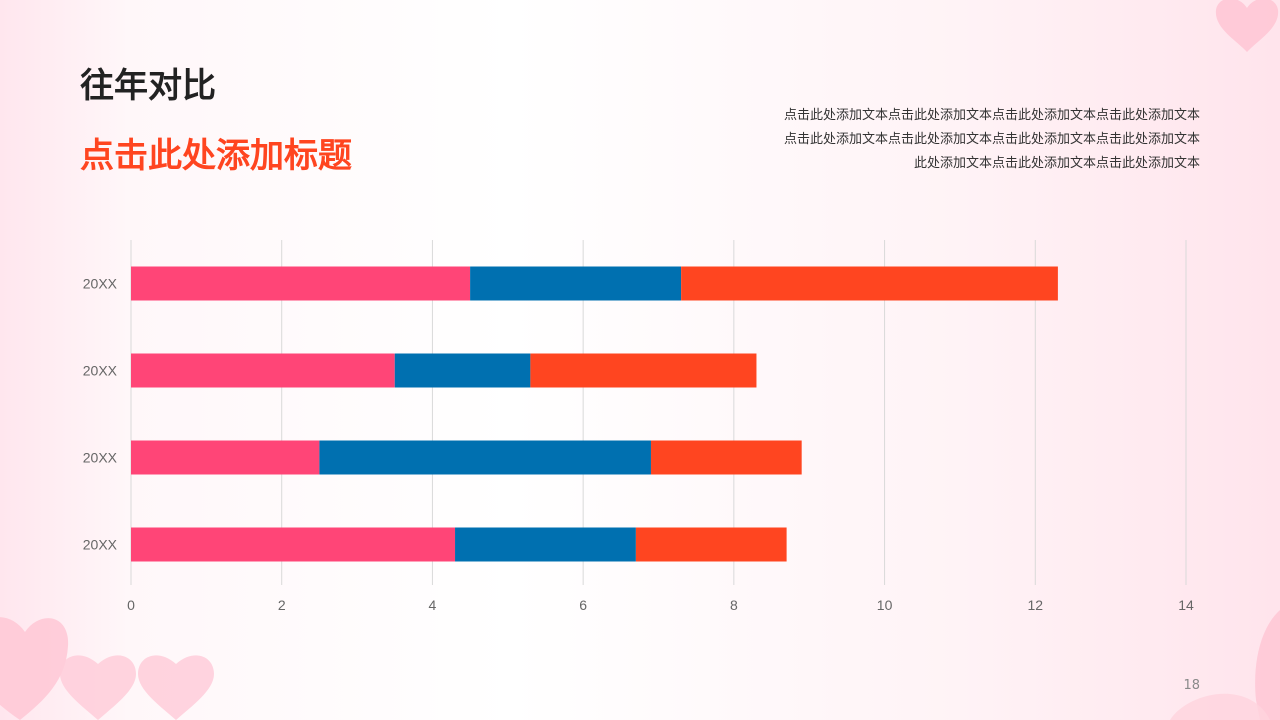 This screenshot has width=1280, height=720. I want to click on slide-subtitle: 点击此处添加标题, so click(216, 156).